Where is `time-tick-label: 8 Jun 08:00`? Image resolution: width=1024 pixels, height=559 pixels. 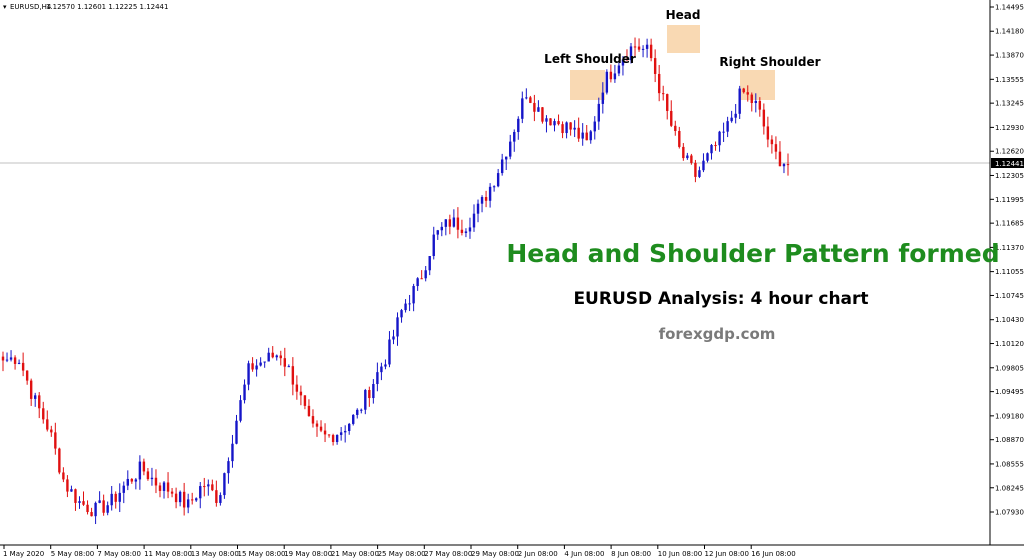
time-tick-label: 8 Jun 08:00 is located at coordinates (631, 554).